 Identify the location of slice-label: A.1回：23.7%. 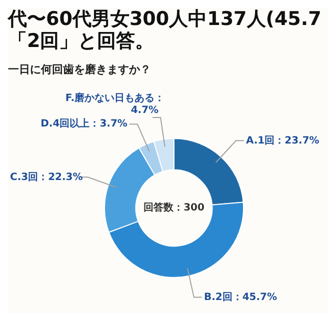
(283, 140).